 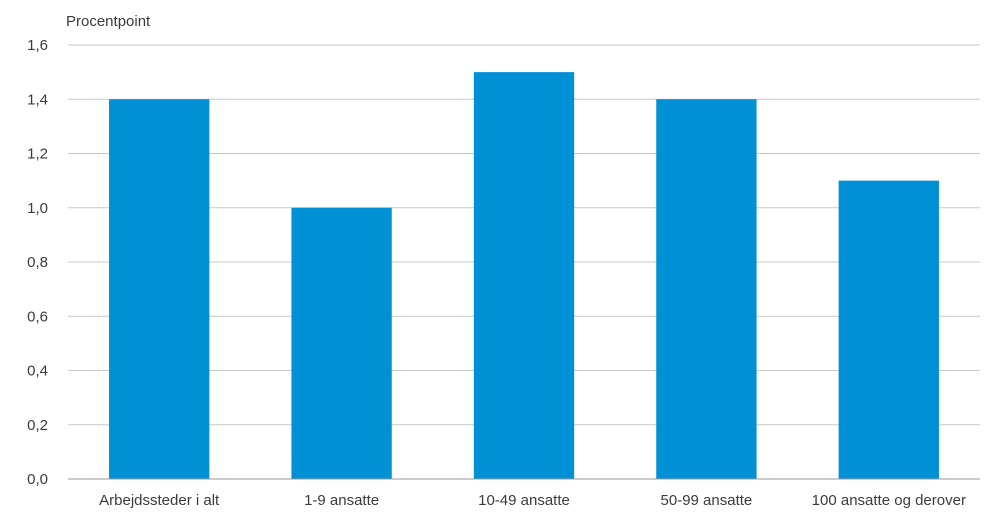 What do you see at coordinates (108, 21) in the screenshot?
I see `y-axis-title: Procentpoint` at bounding box center [108, 21].